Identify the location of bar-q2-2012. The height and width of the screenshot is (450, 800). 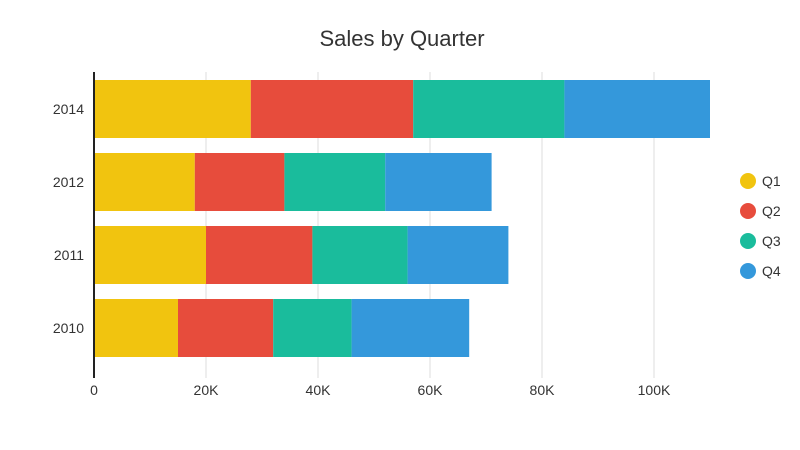
(239, 182).